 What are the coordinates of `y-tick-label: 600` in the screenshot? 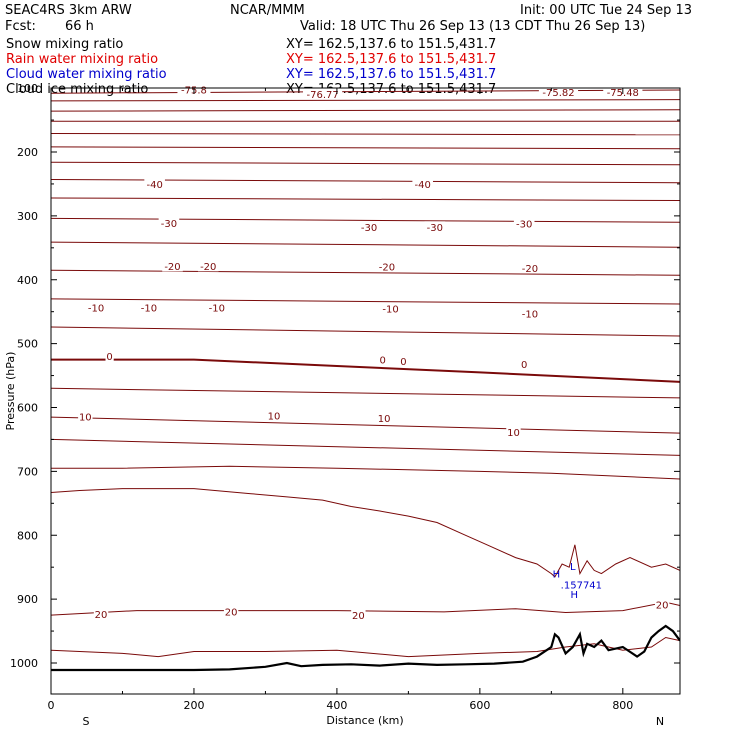 It's located at (27, 408).